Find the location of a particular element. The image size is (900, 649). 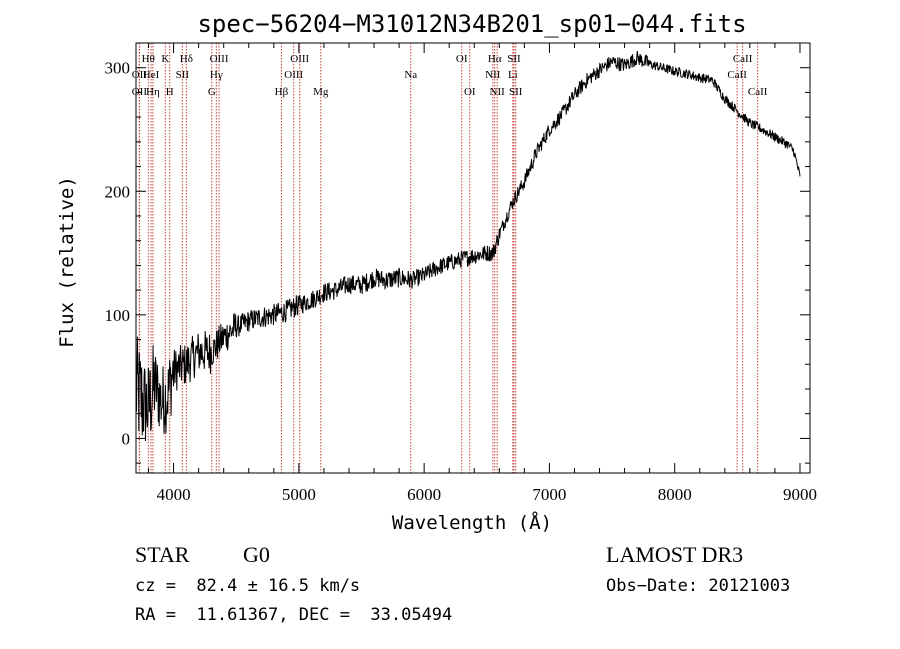

line-marker-label-5: K is located at coordinates (165, 59).